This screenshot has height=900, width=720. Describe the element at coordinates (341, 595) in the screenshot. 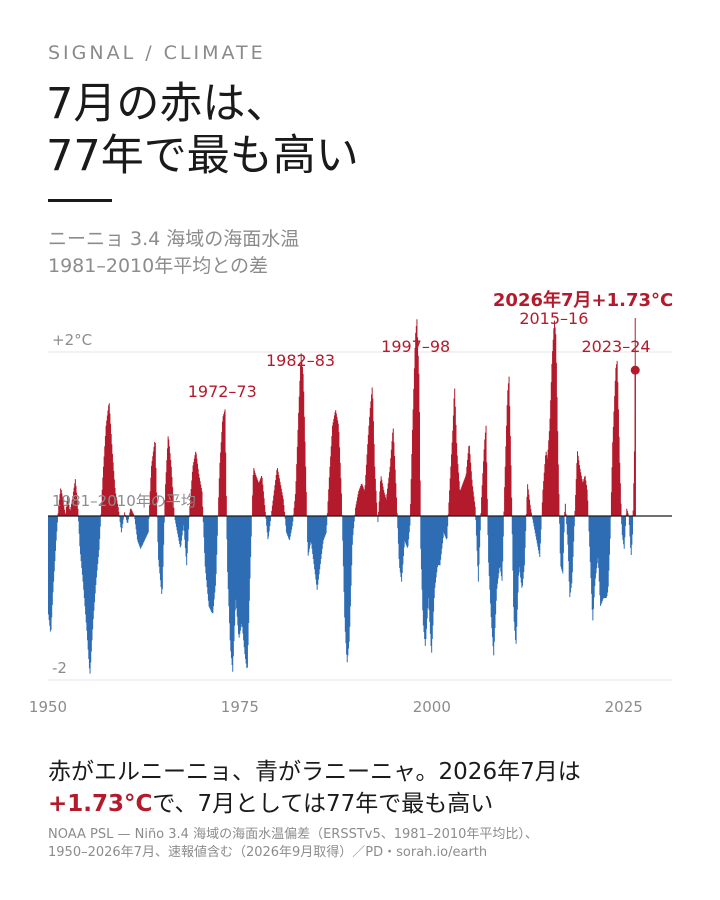

I see `cool-anomaly-area` at that location.